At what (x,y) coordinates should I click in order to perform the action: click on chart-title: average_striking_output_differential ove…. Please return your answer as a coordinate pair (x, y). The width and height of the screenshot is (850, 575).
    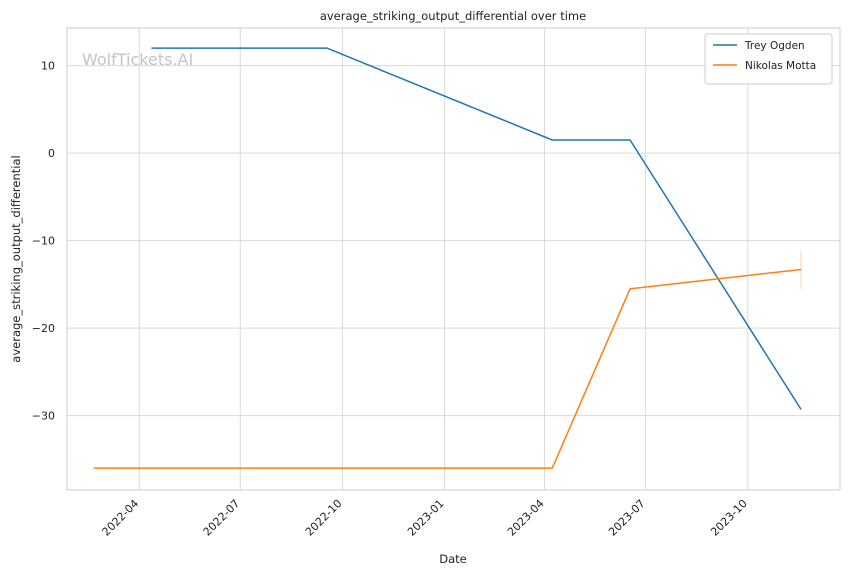
    Looking at the image, I should click on (453, 16).